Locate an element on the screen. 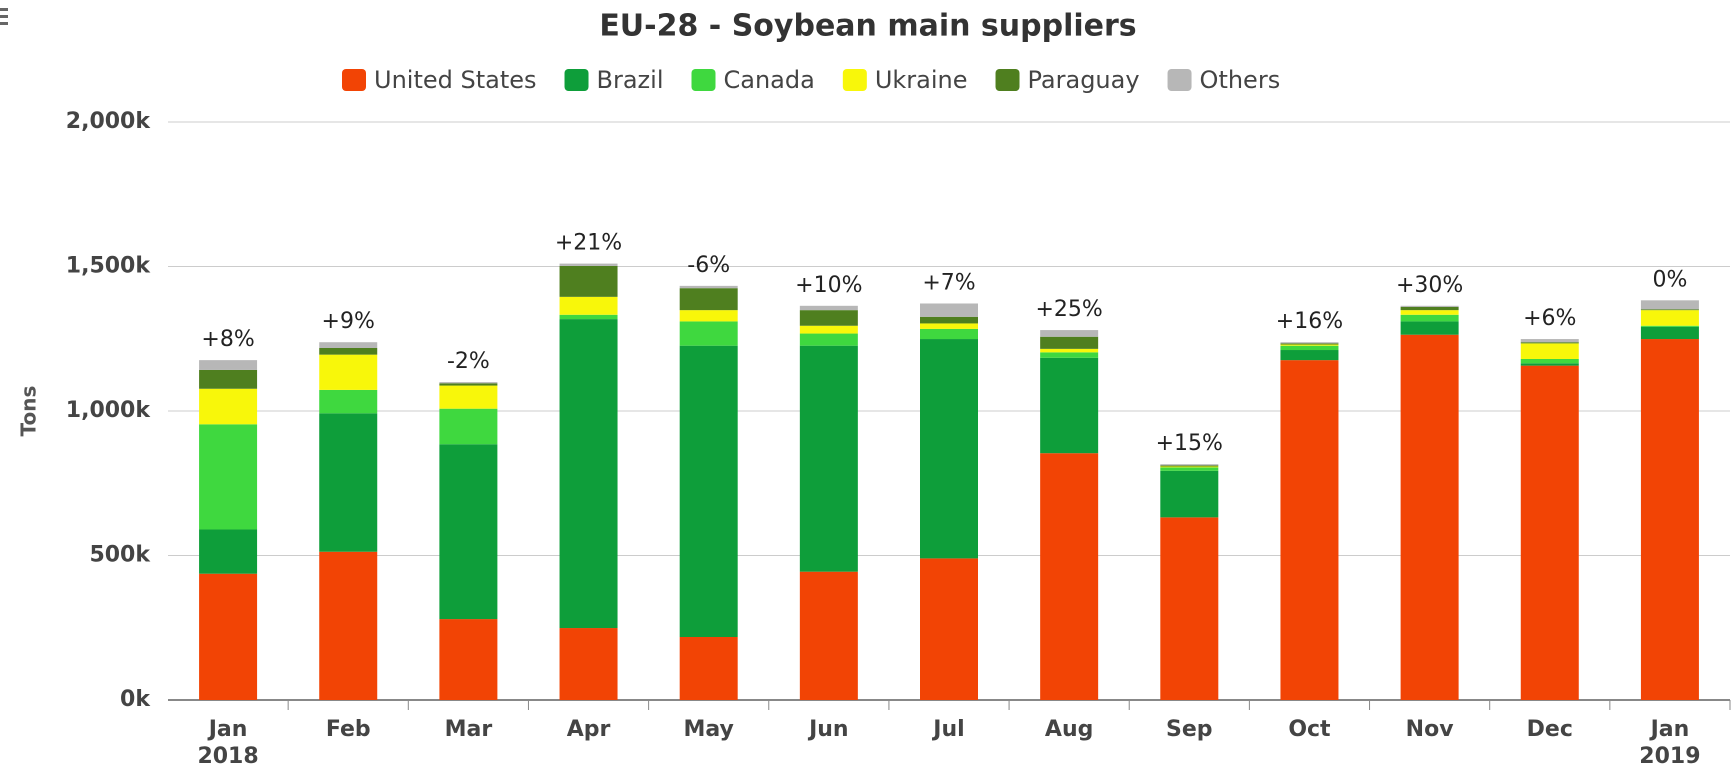 The height and width of the screenshot is (772, 1736). menu-icon is located at coordinates (4, 16).